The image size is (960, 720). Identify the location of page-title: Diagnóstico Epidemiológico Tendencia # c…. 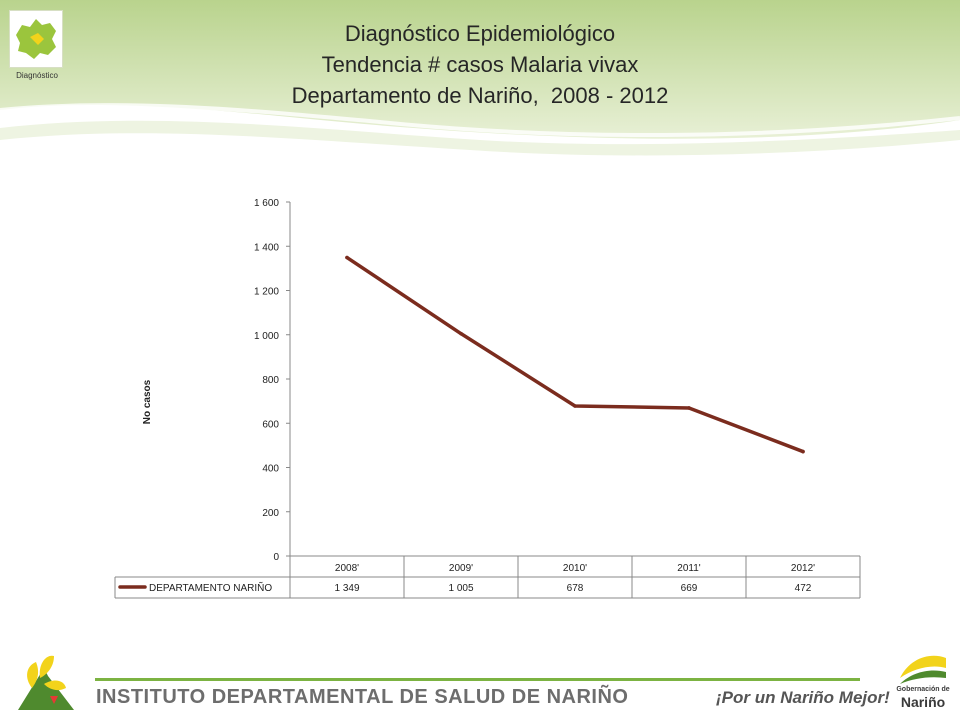
(480, 64).